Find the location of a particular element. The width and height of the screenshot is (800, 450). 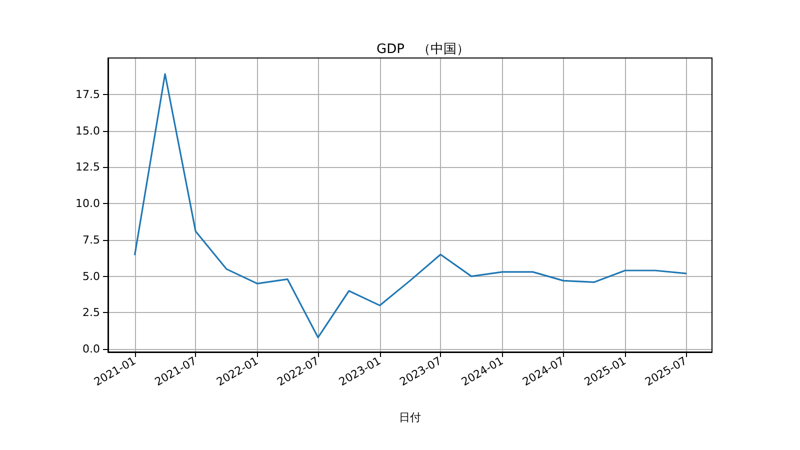

y-tick-label: 10.0 is located at coordinates (88, 203).